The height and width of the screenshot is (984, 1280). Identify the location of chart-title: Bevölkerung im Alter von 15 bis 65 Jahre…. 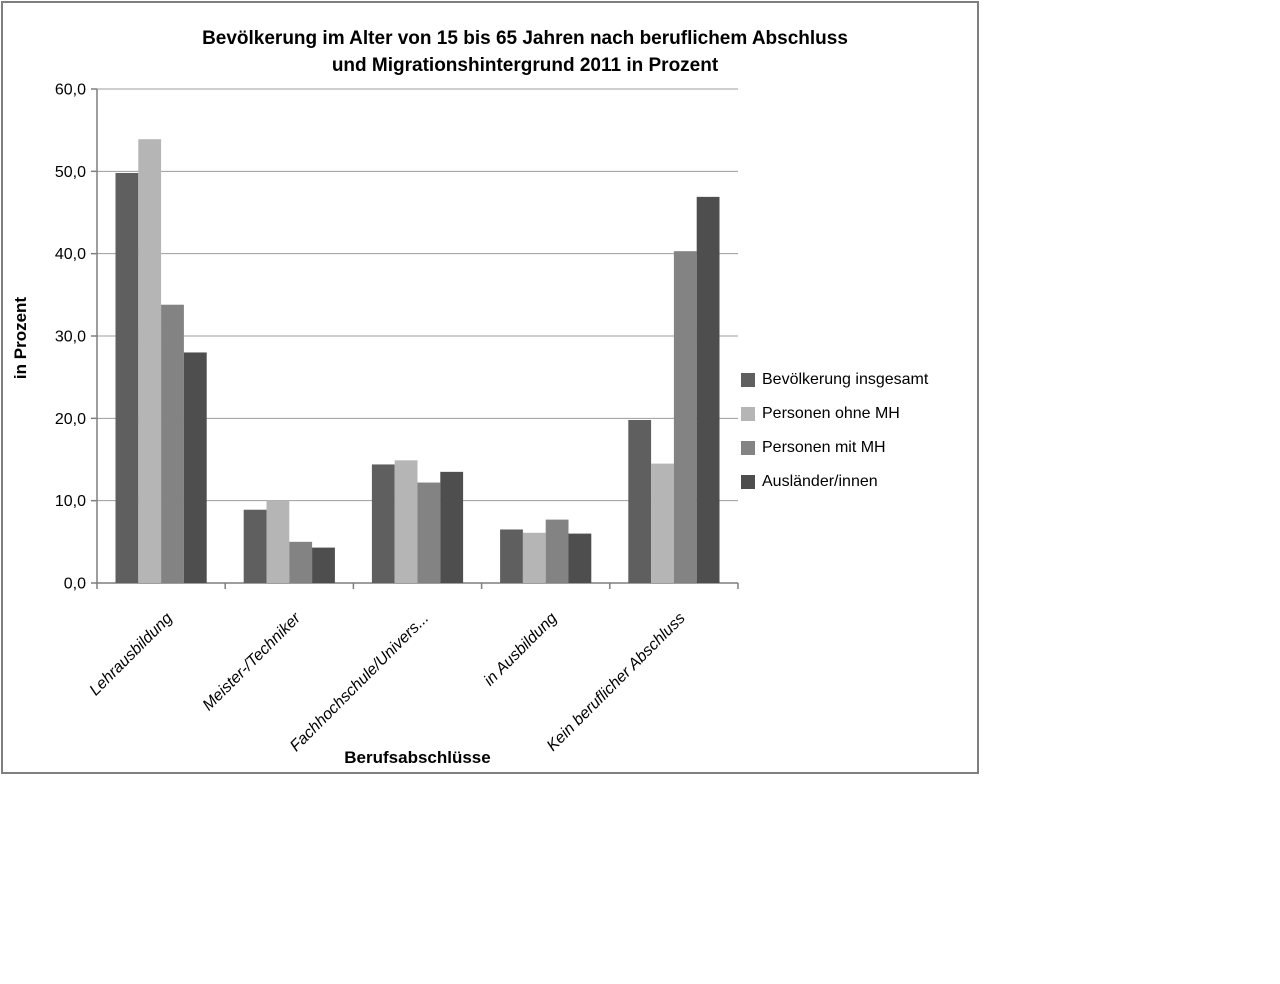
(490, 52).